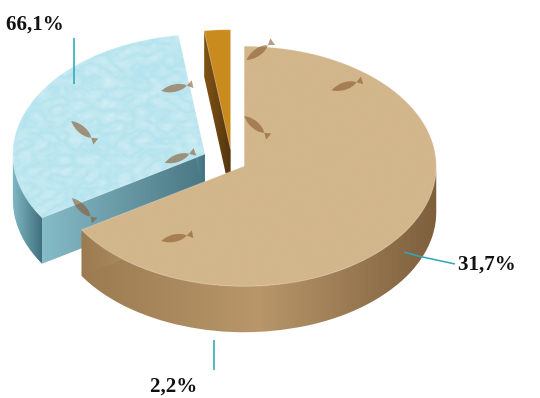 This screenshot has height=398, width=540. I want to click on slice-label: 31,7%, so click(487, 263).